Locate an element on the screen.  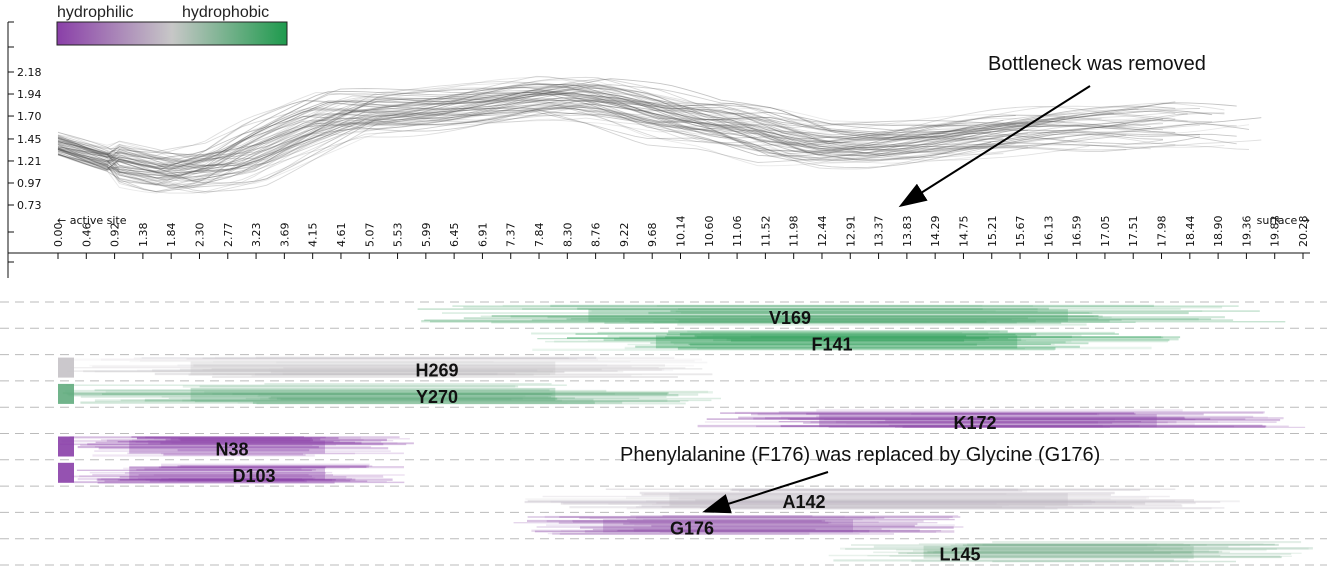
x-tick-label: 9.68 is located at coordinates (652, 235).